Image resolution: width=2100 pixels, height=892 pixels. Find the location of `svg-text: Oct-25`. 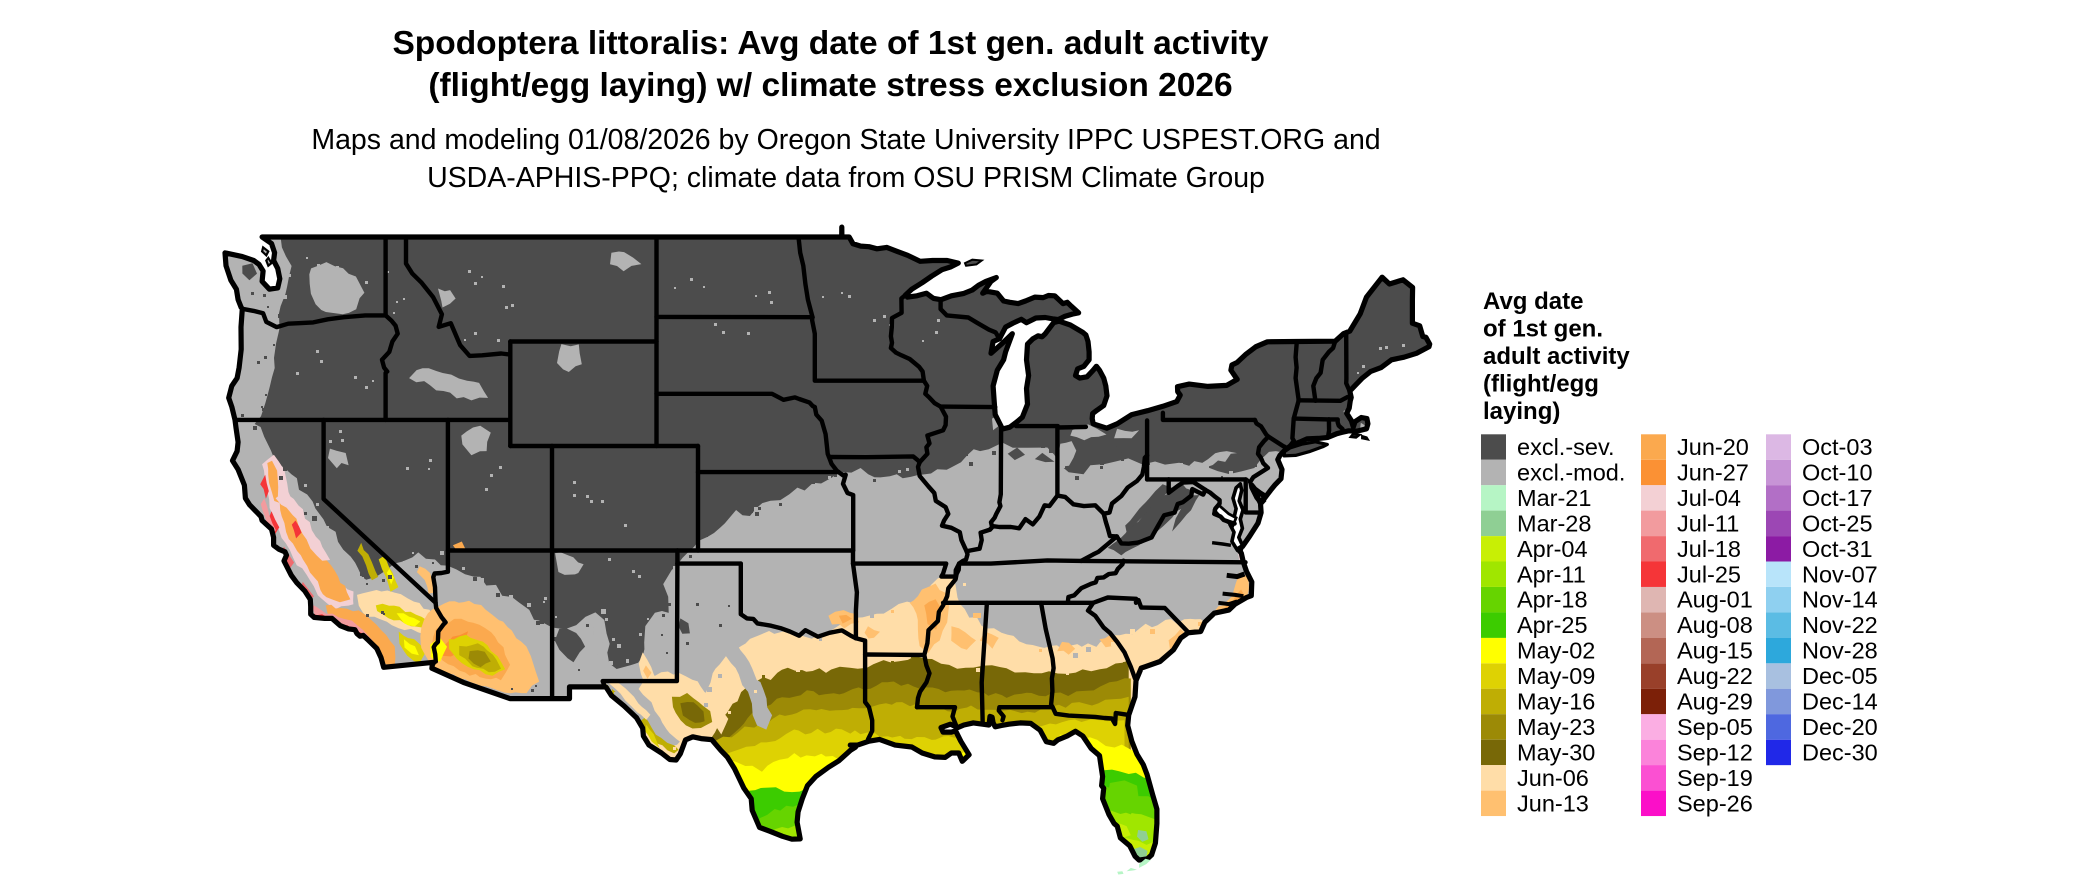

svg-text: Oct-25 is located at coordinates (1837, 523).